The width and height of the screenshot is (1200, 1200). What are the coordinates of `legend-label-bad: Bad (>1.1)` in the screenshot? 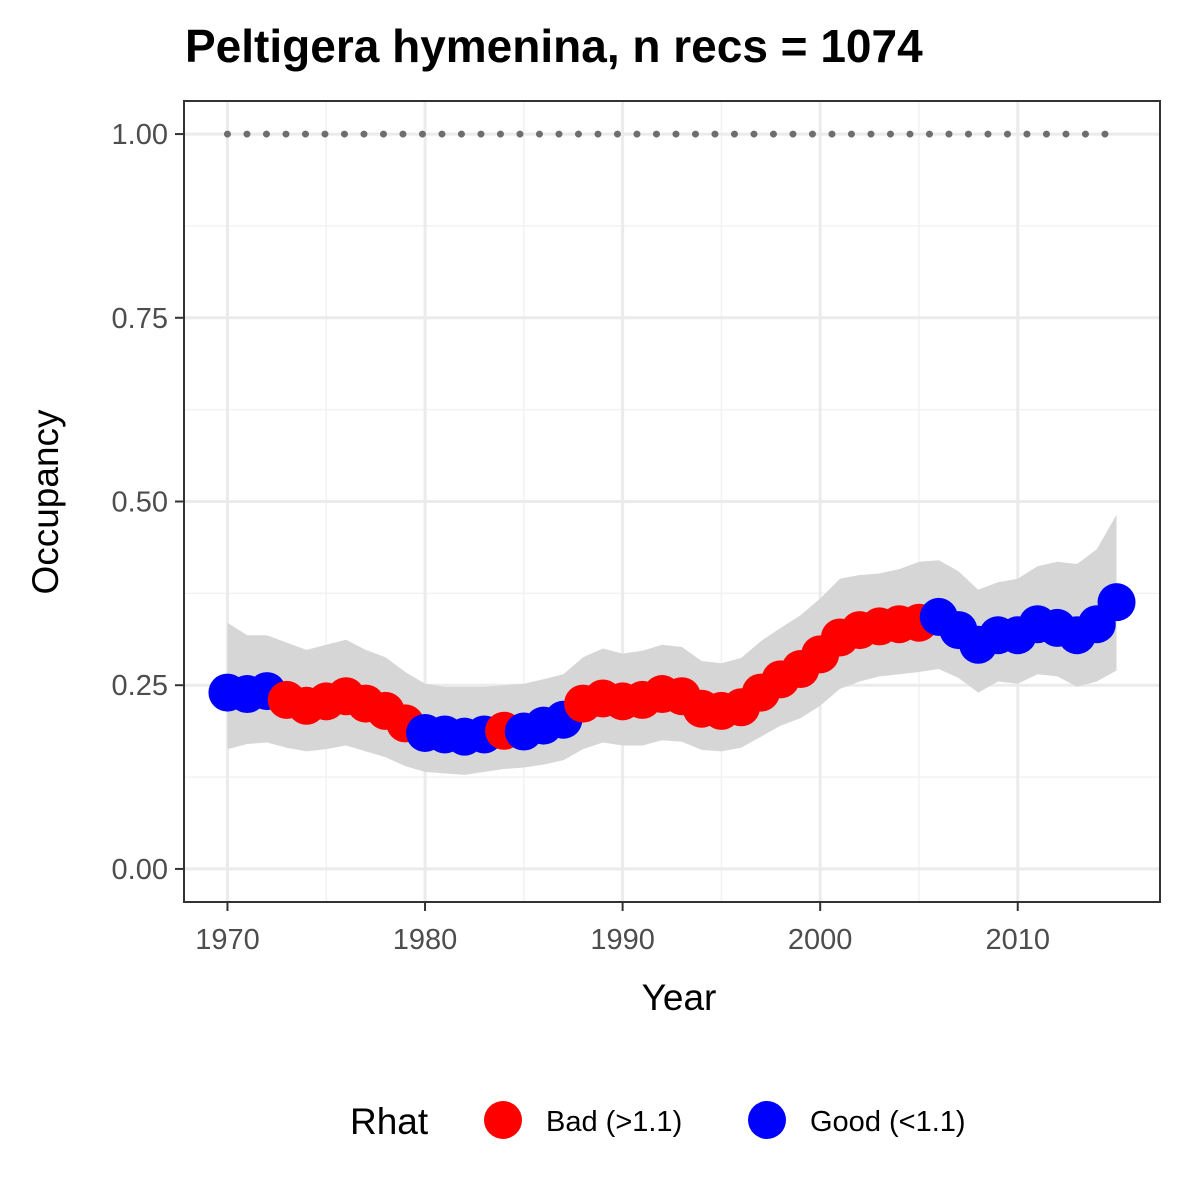 It's located at (614, 1122).